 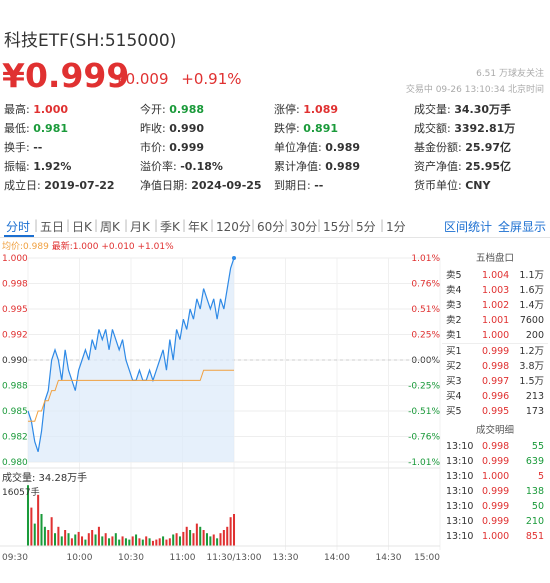 I want to click on fullscreen-link: 全屏显示, so click(x=522, y=227).